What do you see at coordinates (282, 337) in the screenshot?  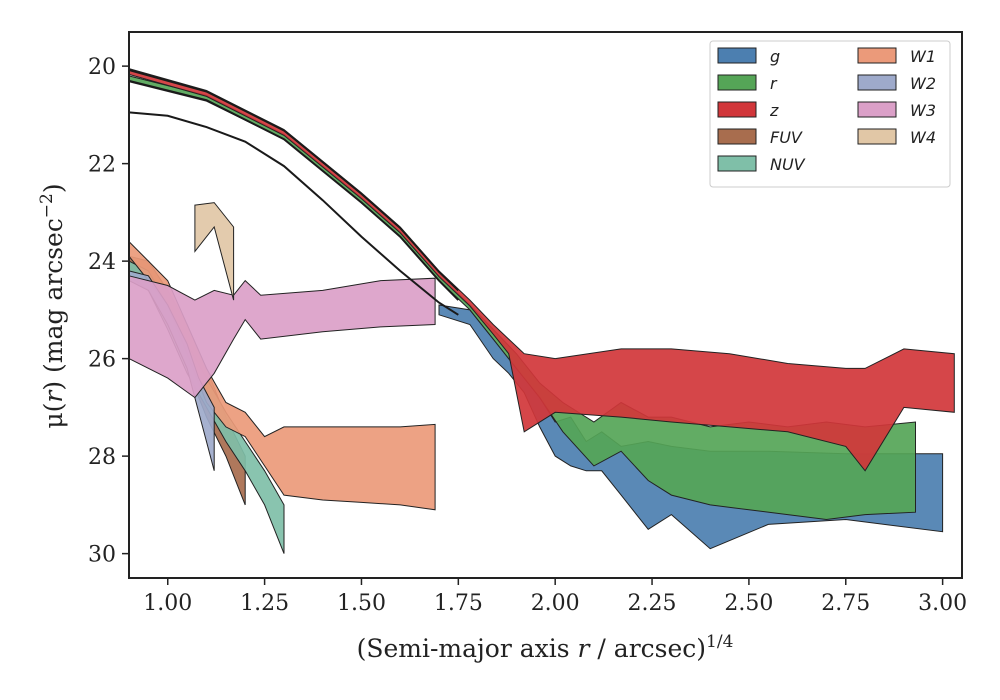 I see `band-w3` at bounding box center [282, 337].